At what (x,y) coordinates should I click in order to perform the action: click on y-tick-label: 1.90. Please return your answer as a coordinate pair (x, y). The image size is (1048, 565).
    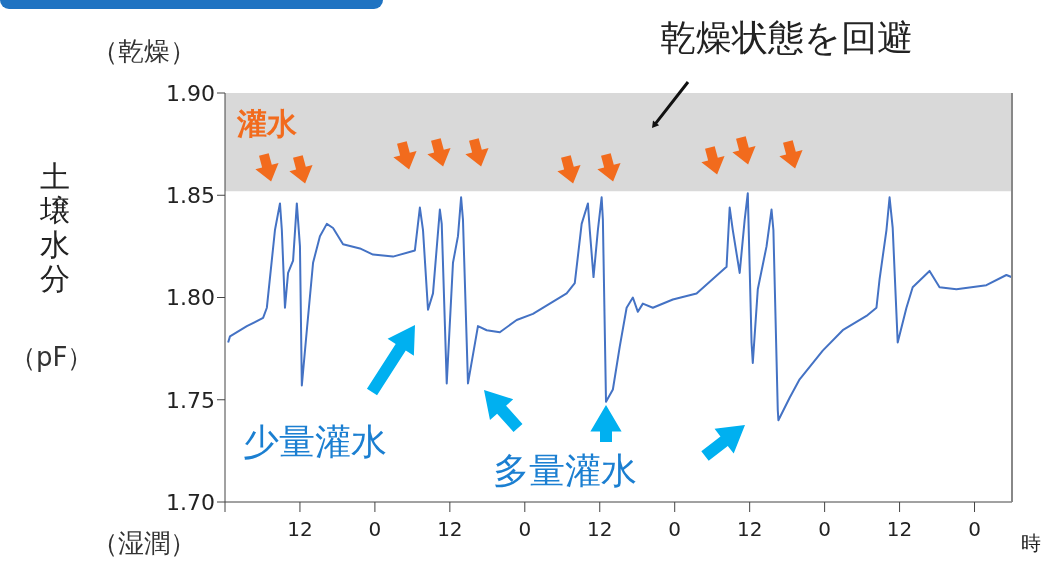
    Looking at the image, I should click on (190, 93).